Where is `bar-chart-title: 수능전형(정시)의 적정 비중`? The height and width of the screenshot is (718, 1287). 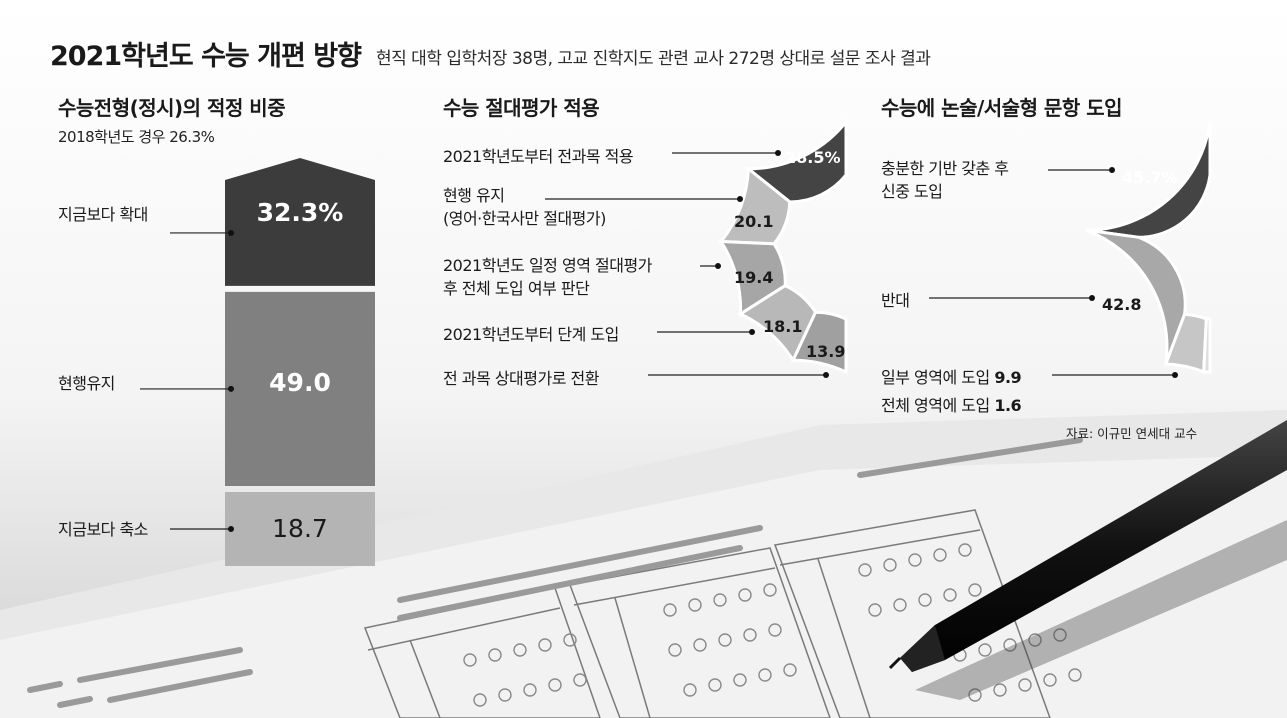 bar-chart-title: 수능전형(정시)의 적정 비중 is located at coordinates (172, 108).